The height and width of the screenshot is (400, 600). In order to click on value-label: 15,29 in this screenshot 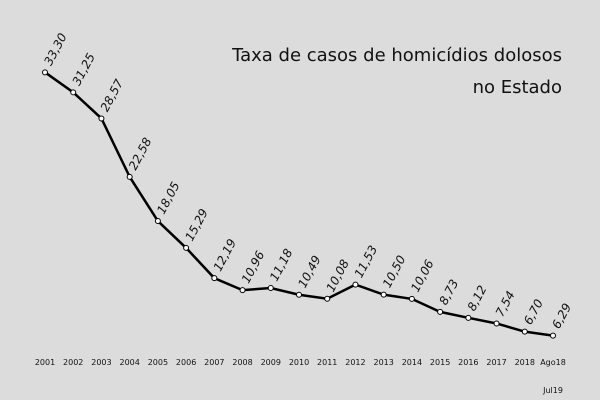, I will do `click(196, 224)`.